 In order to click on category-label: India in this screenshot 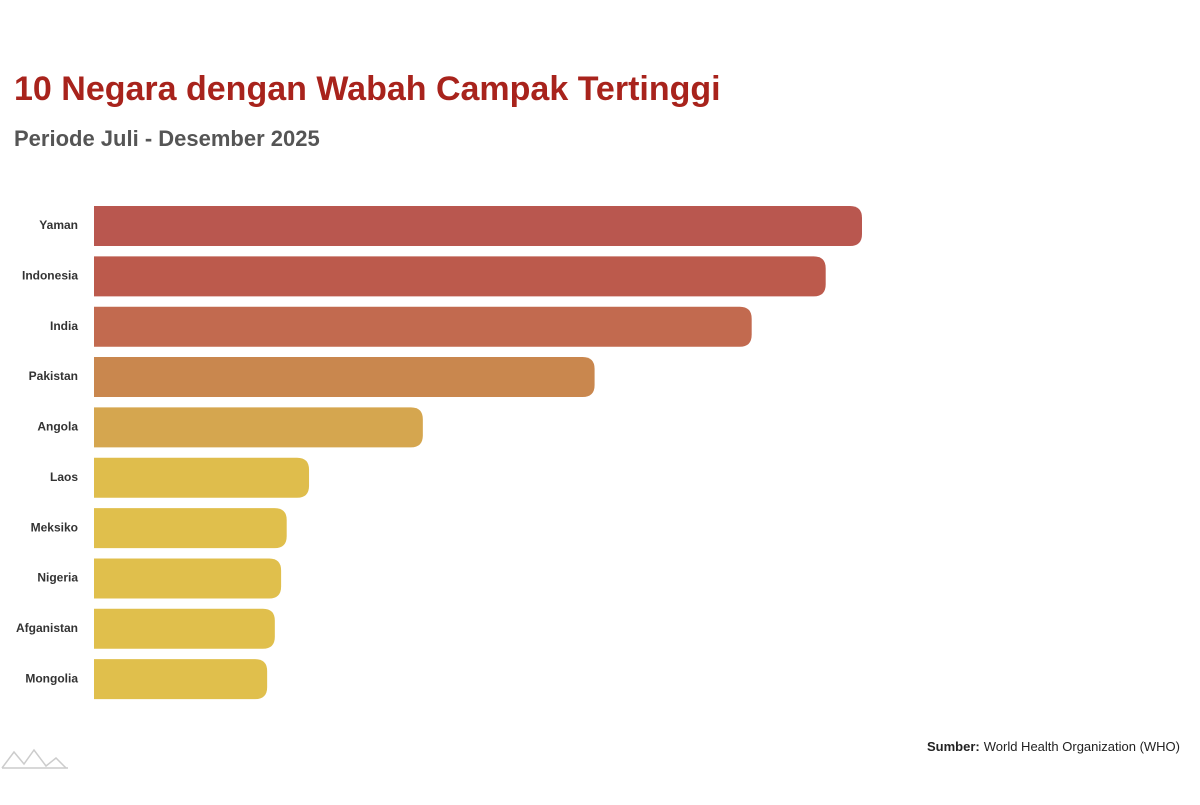, I will do `click(64, 326)`.